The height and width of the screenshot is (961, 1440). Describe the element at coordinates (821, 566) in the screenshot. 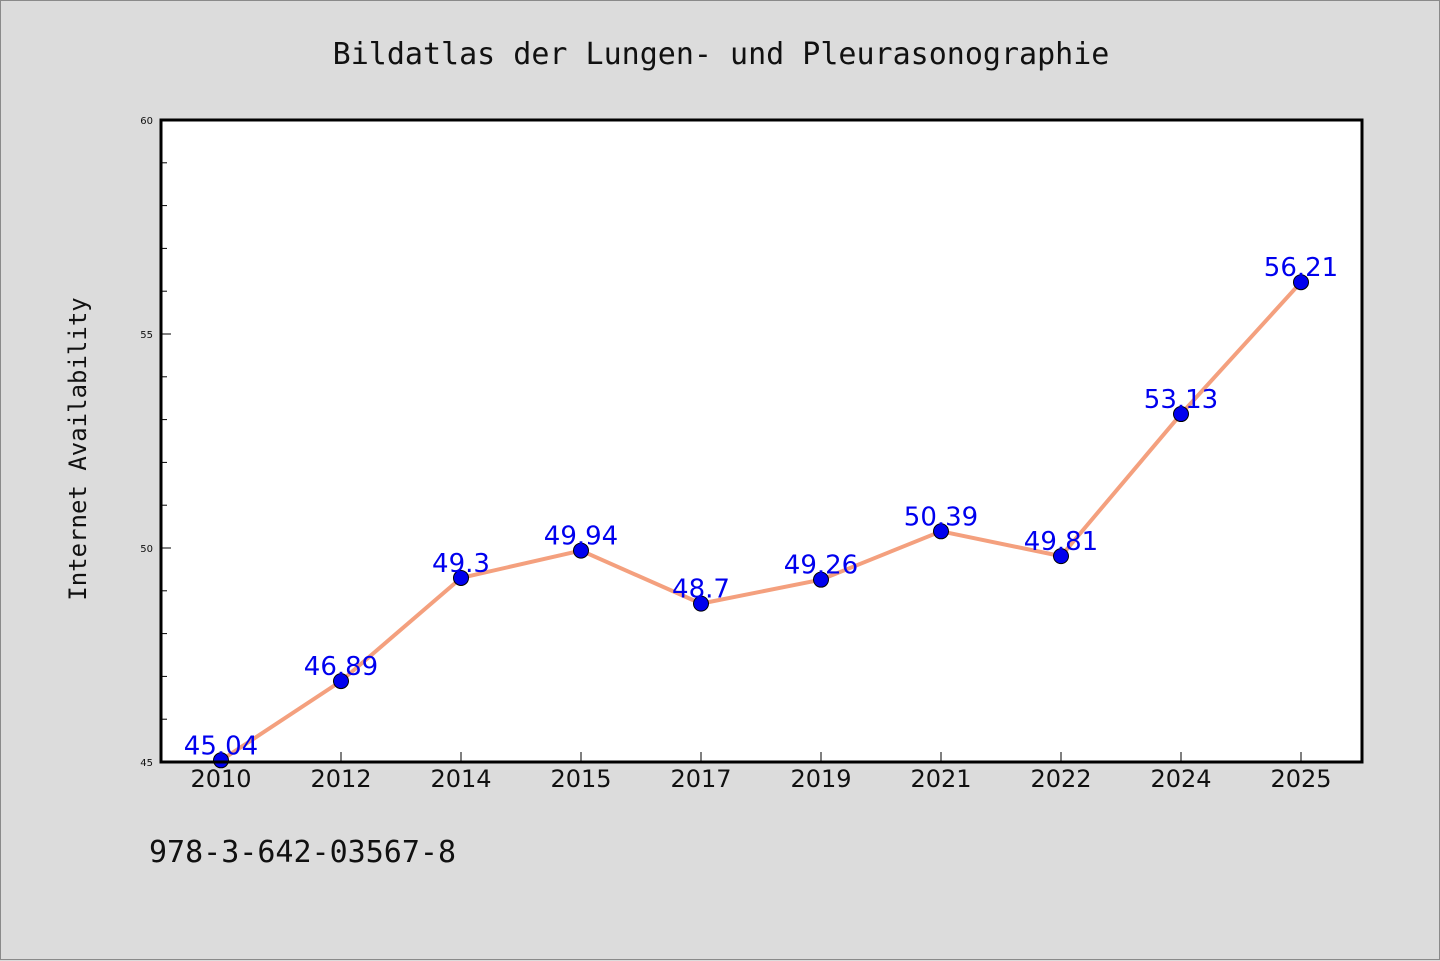

I see `data-label: 49.26` at that location.